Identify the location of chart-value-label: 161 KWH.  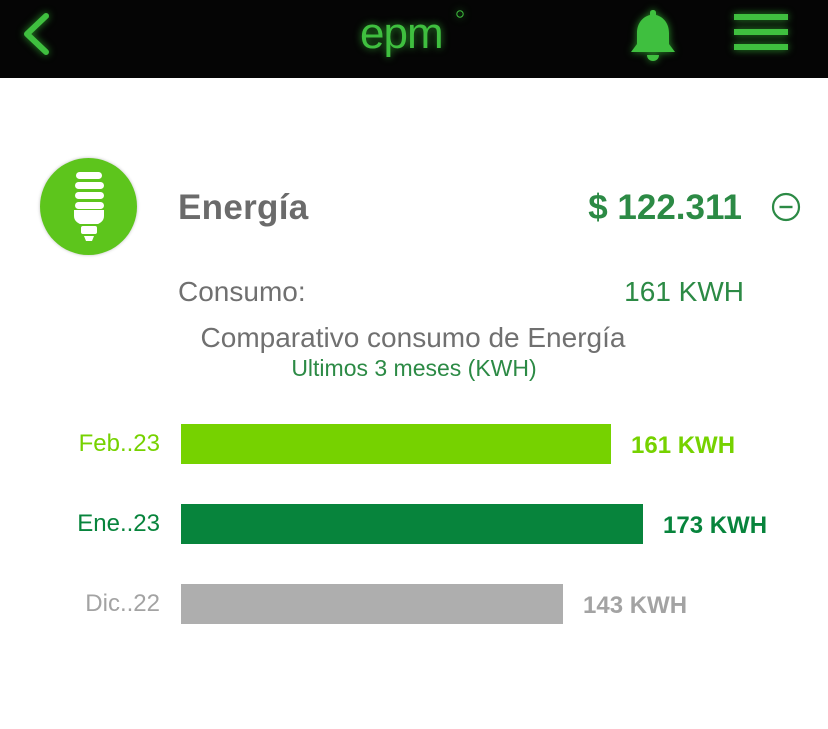
(683, 445).